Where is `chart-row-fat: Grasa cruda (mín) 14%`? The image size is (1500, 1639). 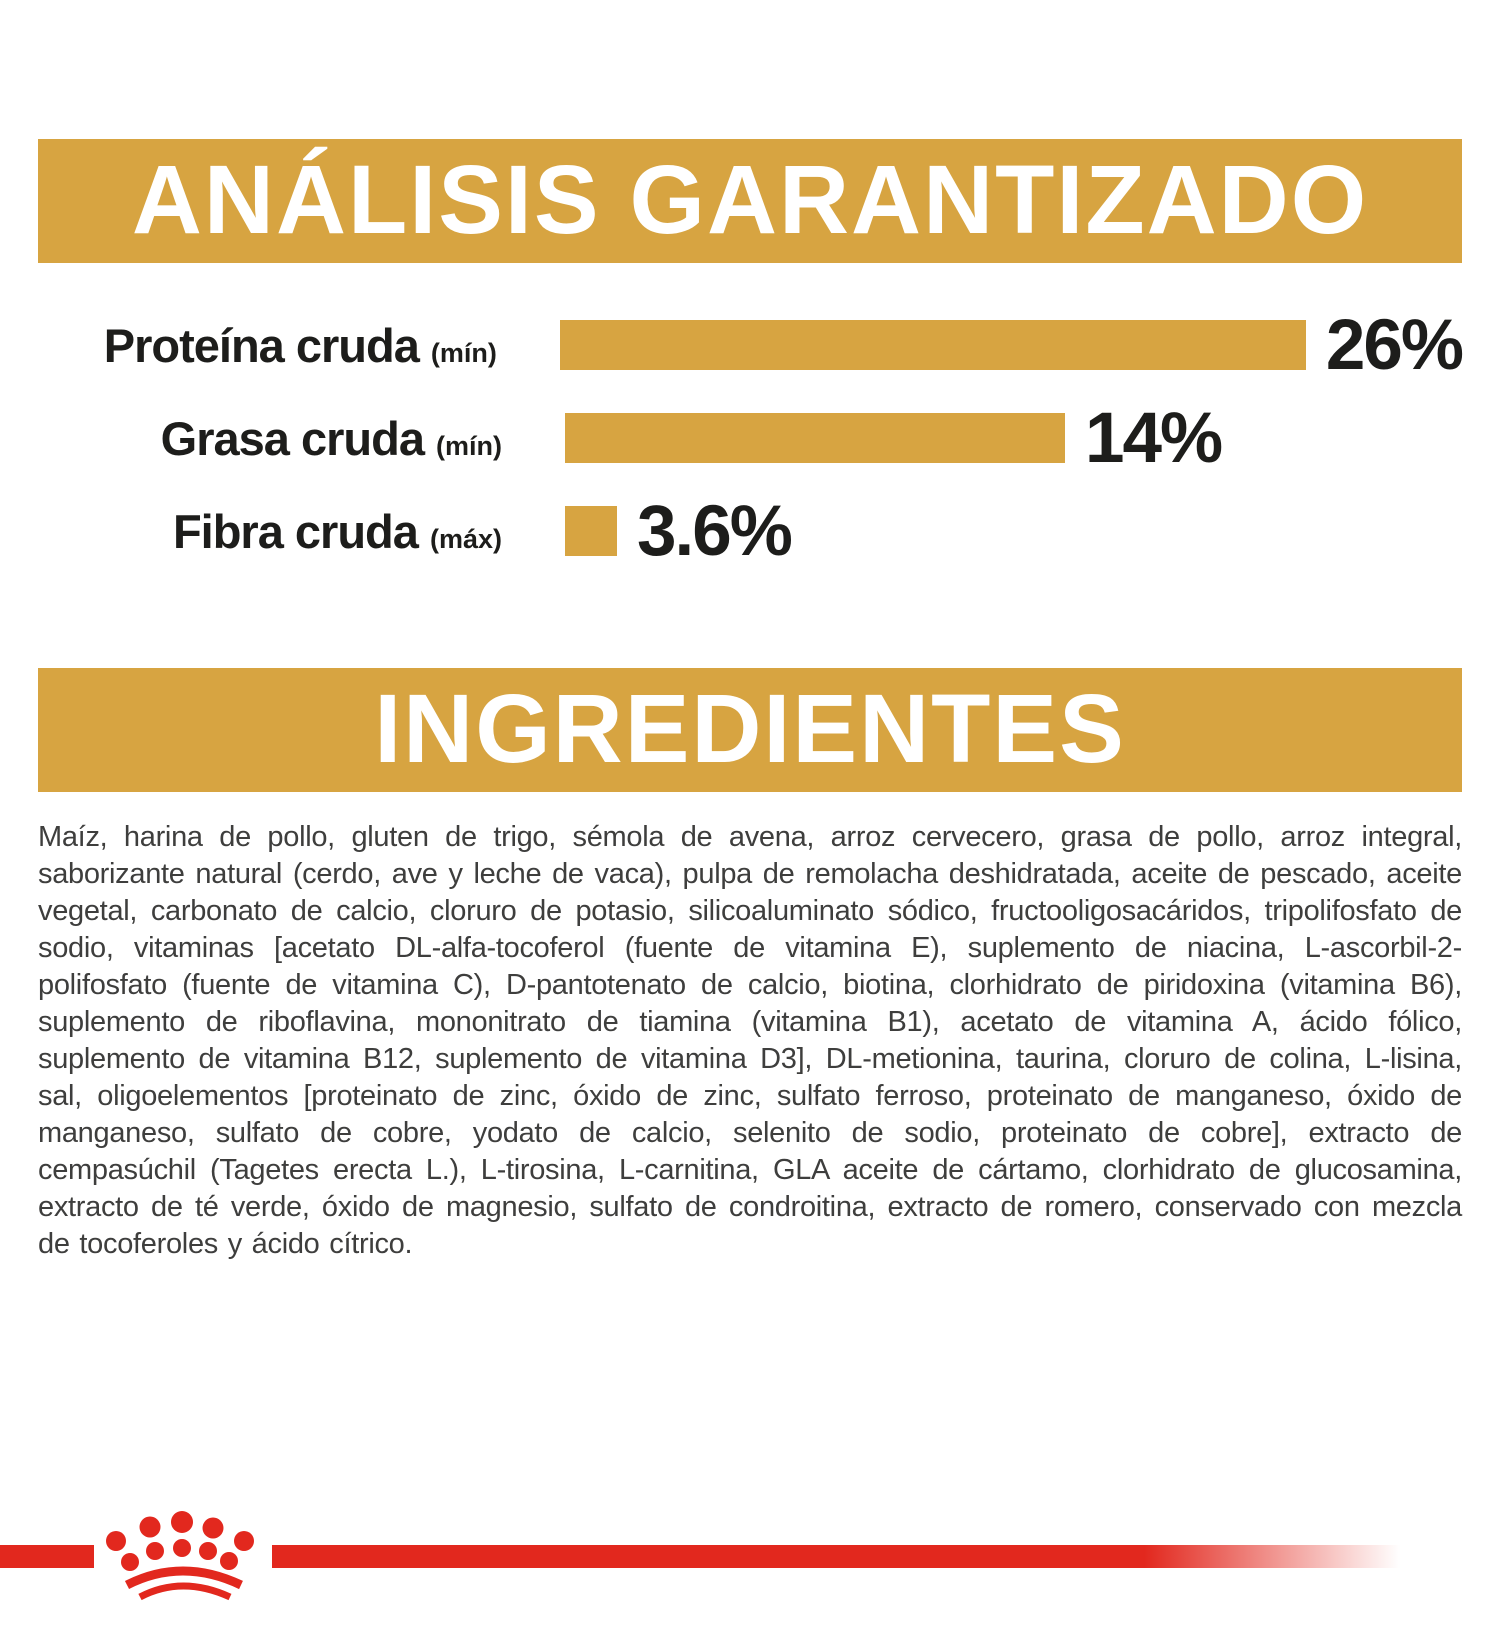 chart-row-fat: Grasa cruda (mín) 14% is located at coordinates (750, 438).